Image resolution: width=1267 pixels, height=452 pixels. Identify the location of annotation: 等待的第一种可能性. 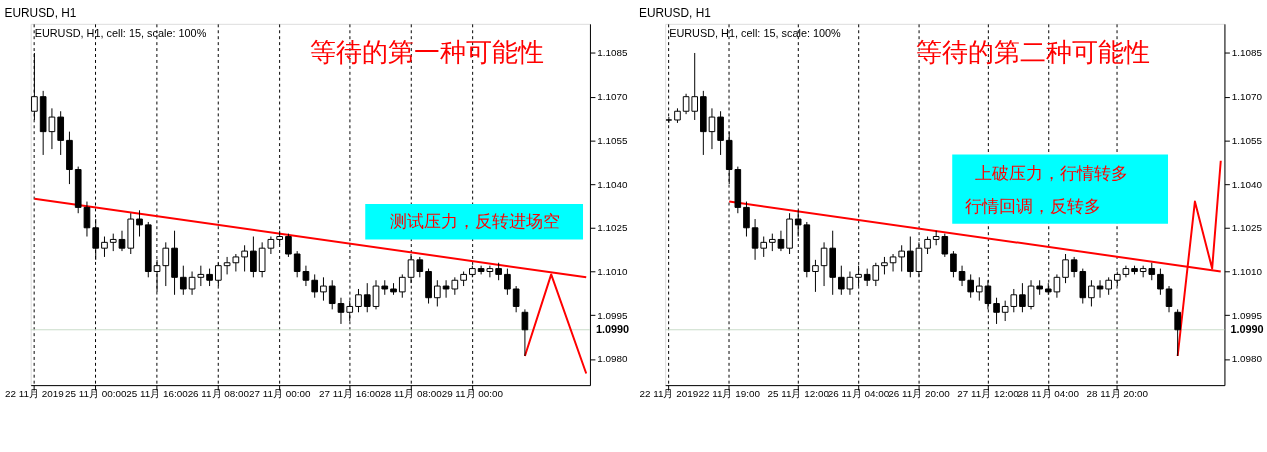
(426, 52).